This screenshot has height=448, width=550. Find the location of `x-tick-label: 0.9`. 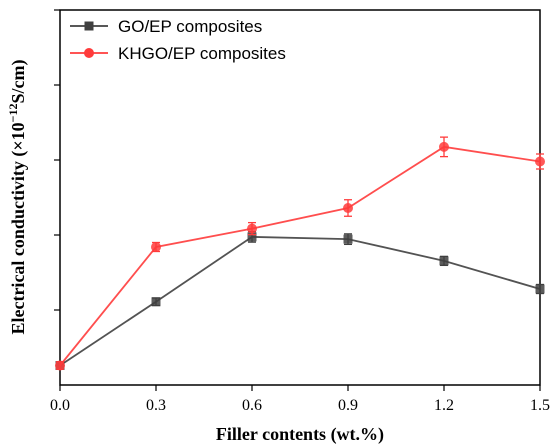

x-tick-label: 0.9 is located at coordinates (348, 405).